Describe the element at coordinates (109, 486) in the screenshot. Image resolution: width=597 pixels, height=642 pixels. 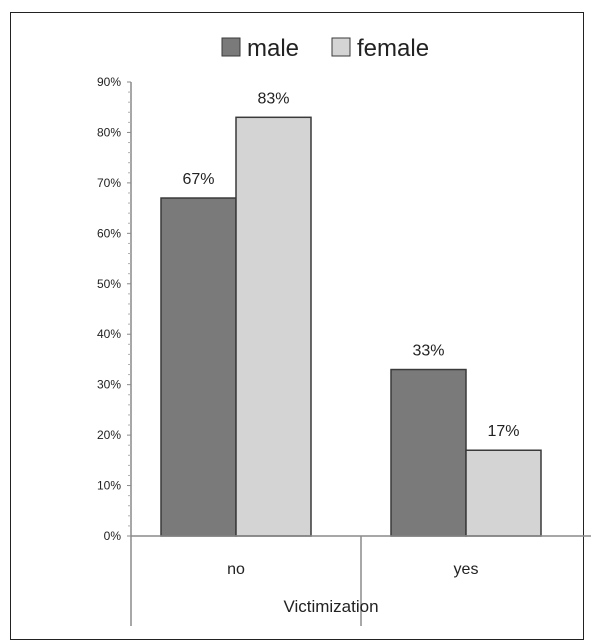
I see `y-tick-label: 10%` at that location.